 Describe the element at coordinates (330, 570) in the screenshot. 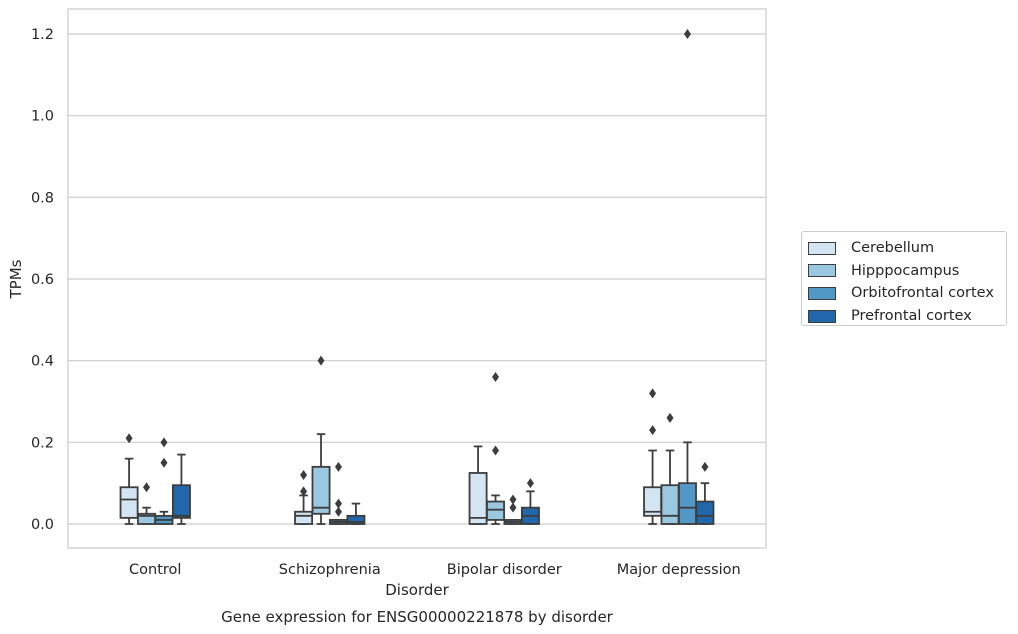

I see `x-tick-label: Schizophrenia` at that location.